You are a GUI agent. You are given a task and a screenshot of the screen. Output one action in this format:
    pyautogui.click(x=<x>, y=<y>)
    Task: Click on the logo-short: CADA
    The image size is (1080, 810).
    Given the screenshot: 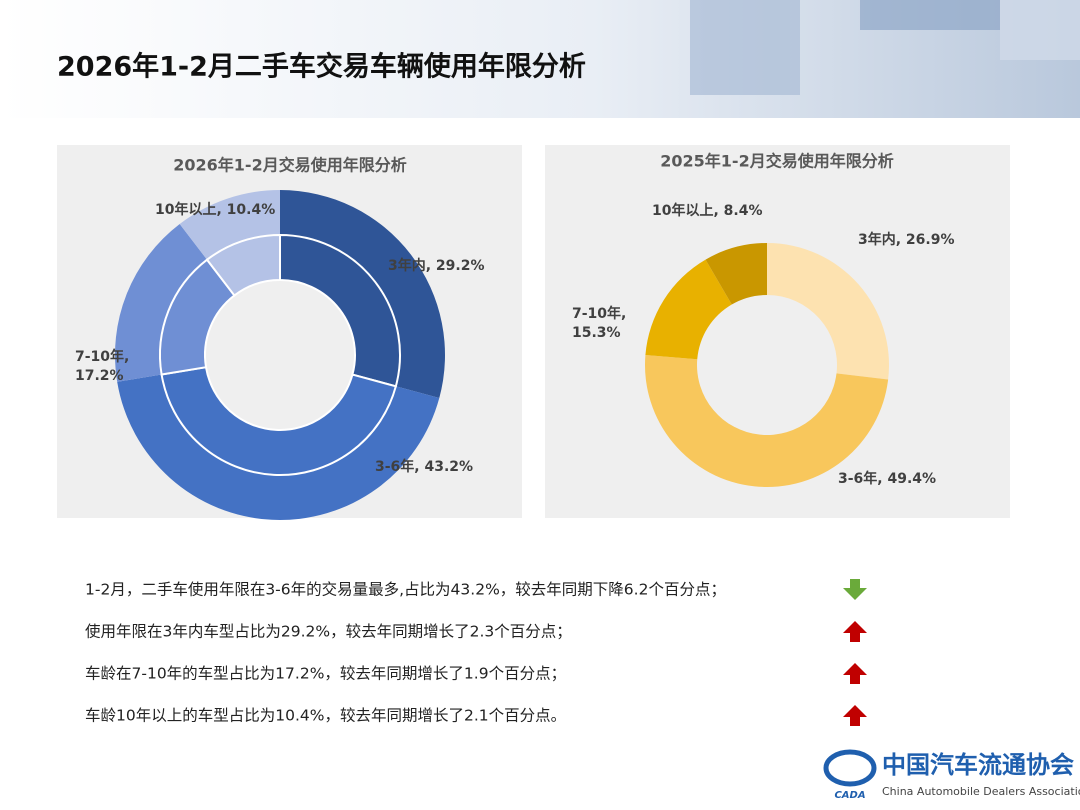 What is the action you would take?
    pyautogui.click(x=849, y=795)
    